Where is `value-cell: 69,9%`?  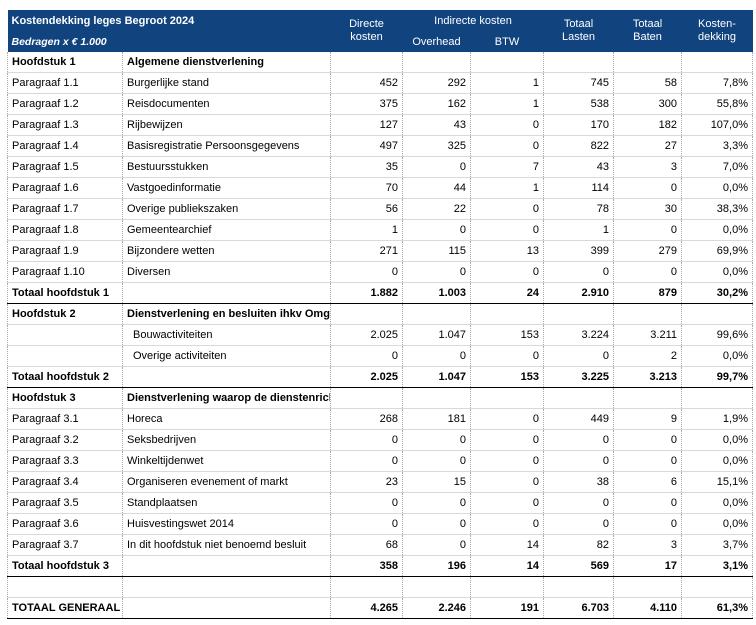 value-cell: 69,9% is located at coordinates (717, 251).